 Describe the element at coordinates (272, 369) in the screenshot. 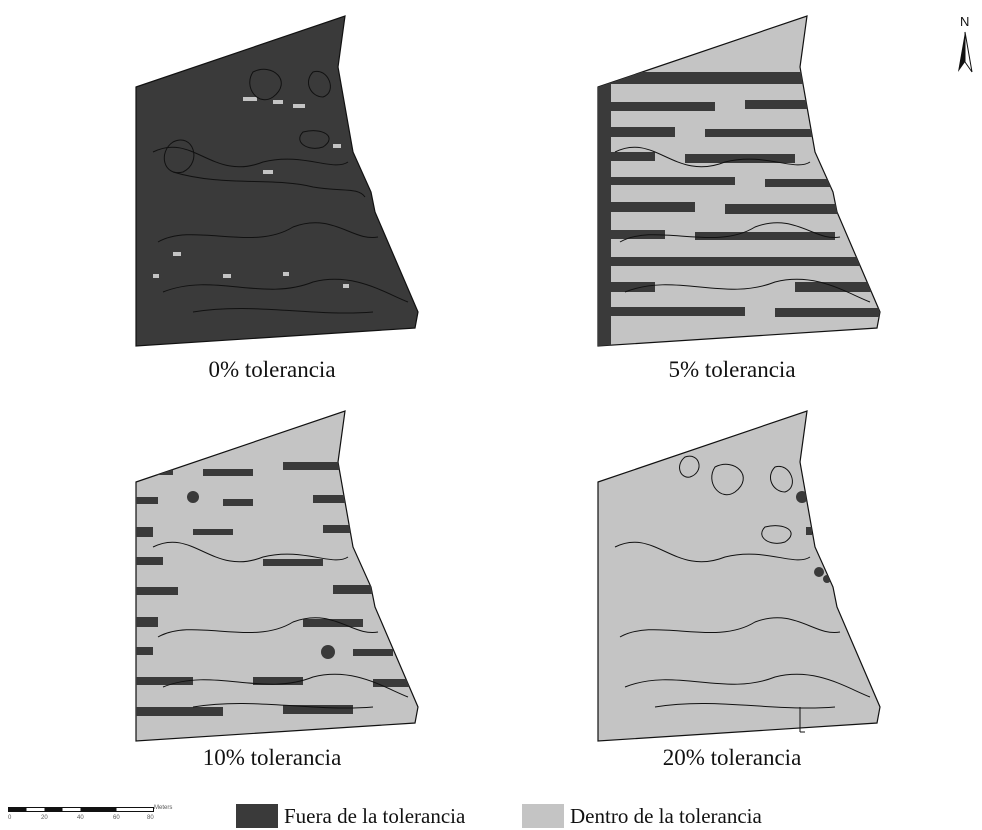

I see `caption-0: 0% tolerancia` at that location.